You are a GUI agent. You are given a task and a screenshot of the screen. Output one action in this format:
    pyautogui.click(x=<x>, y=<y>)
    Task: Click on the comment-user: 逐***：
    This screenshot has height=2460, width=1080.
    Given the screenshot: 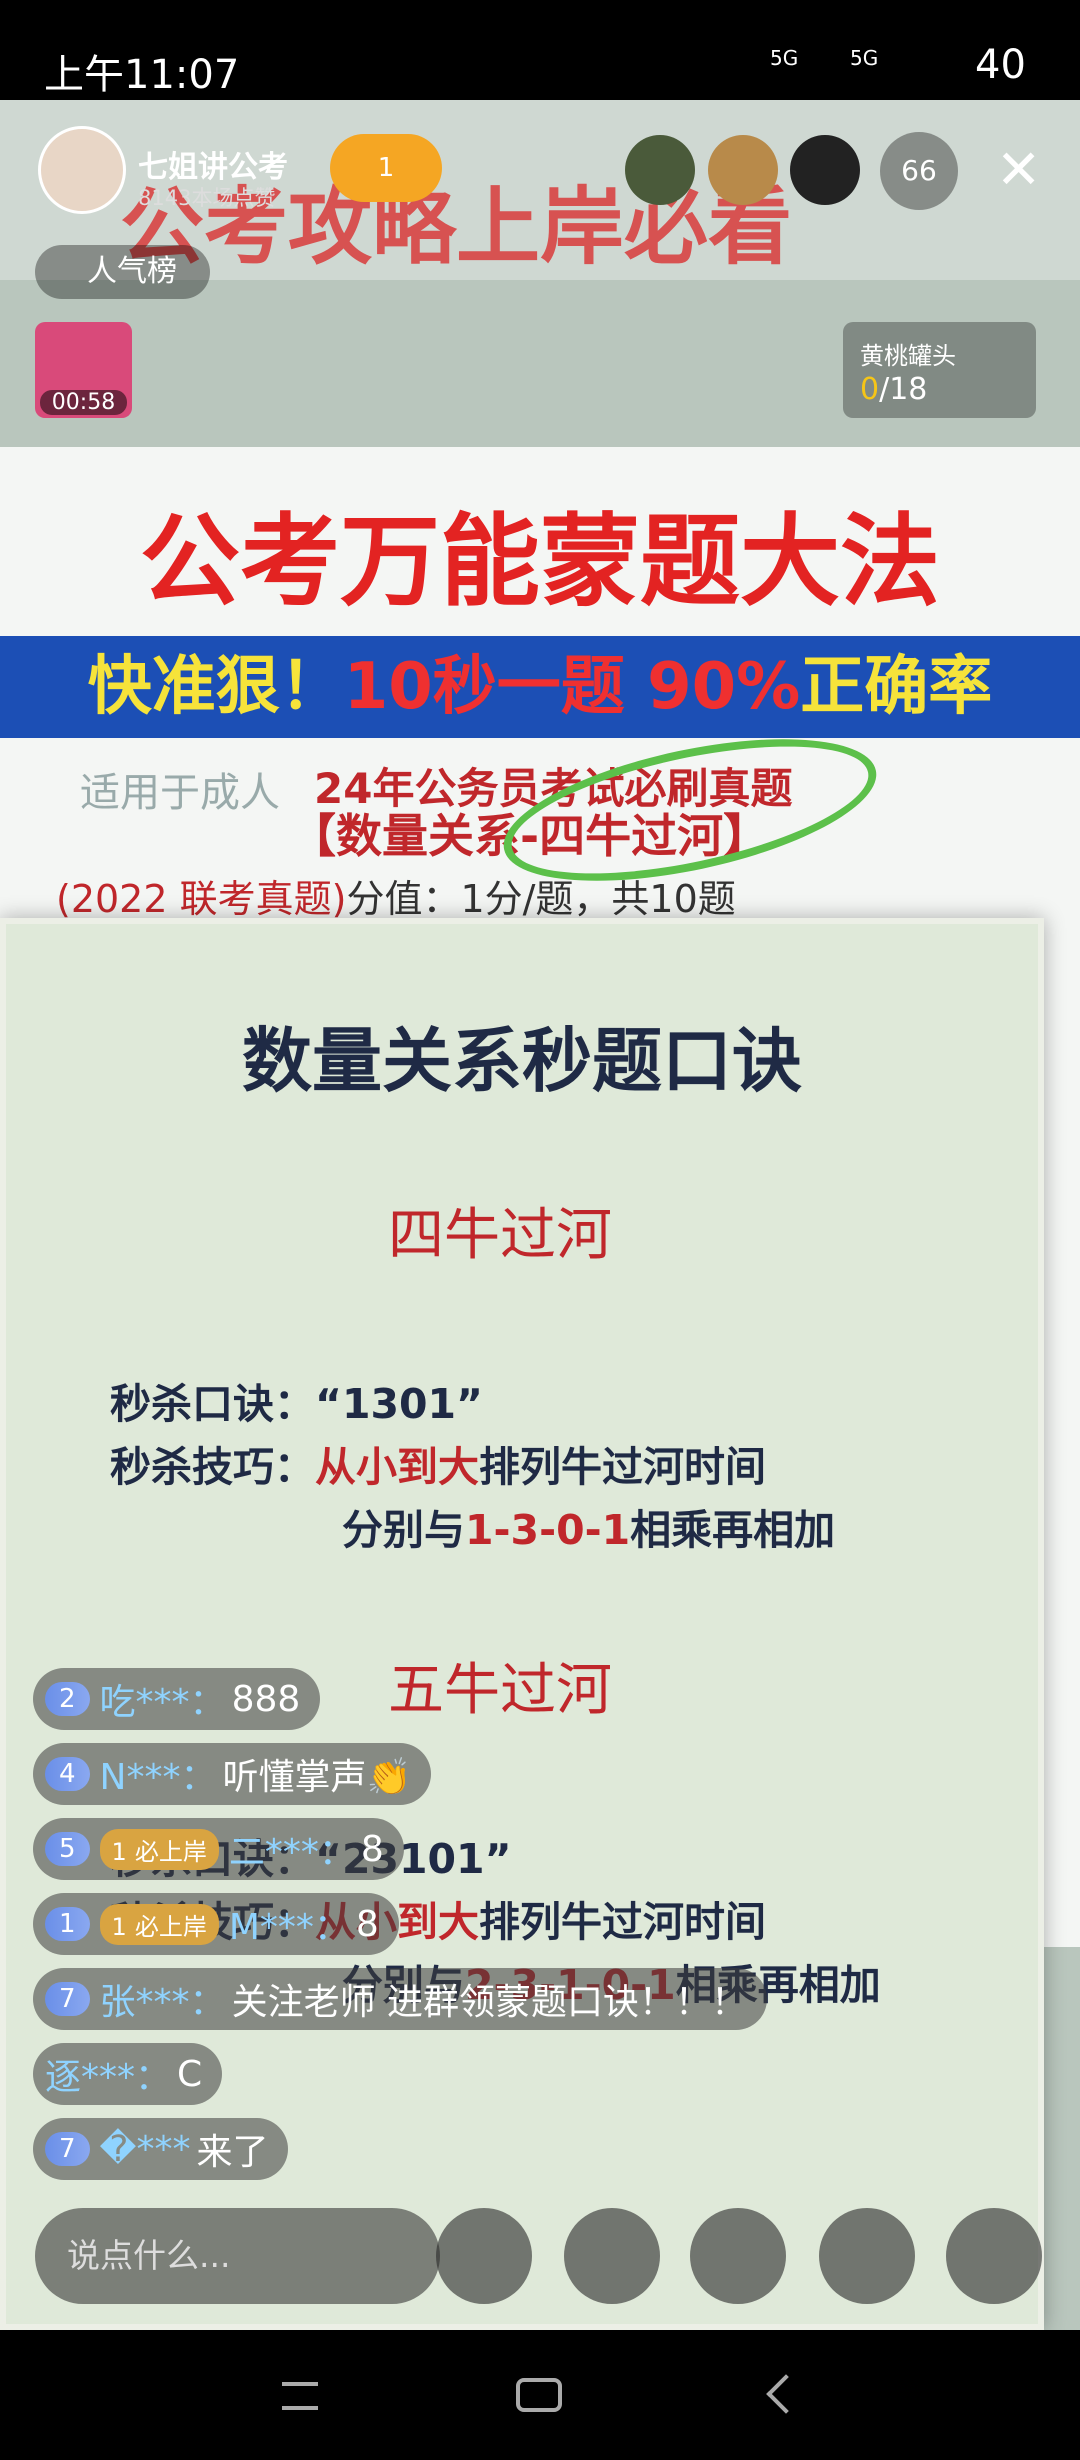 What is the action you would take?
    pyautogui.click(x=108, y=2077)
    